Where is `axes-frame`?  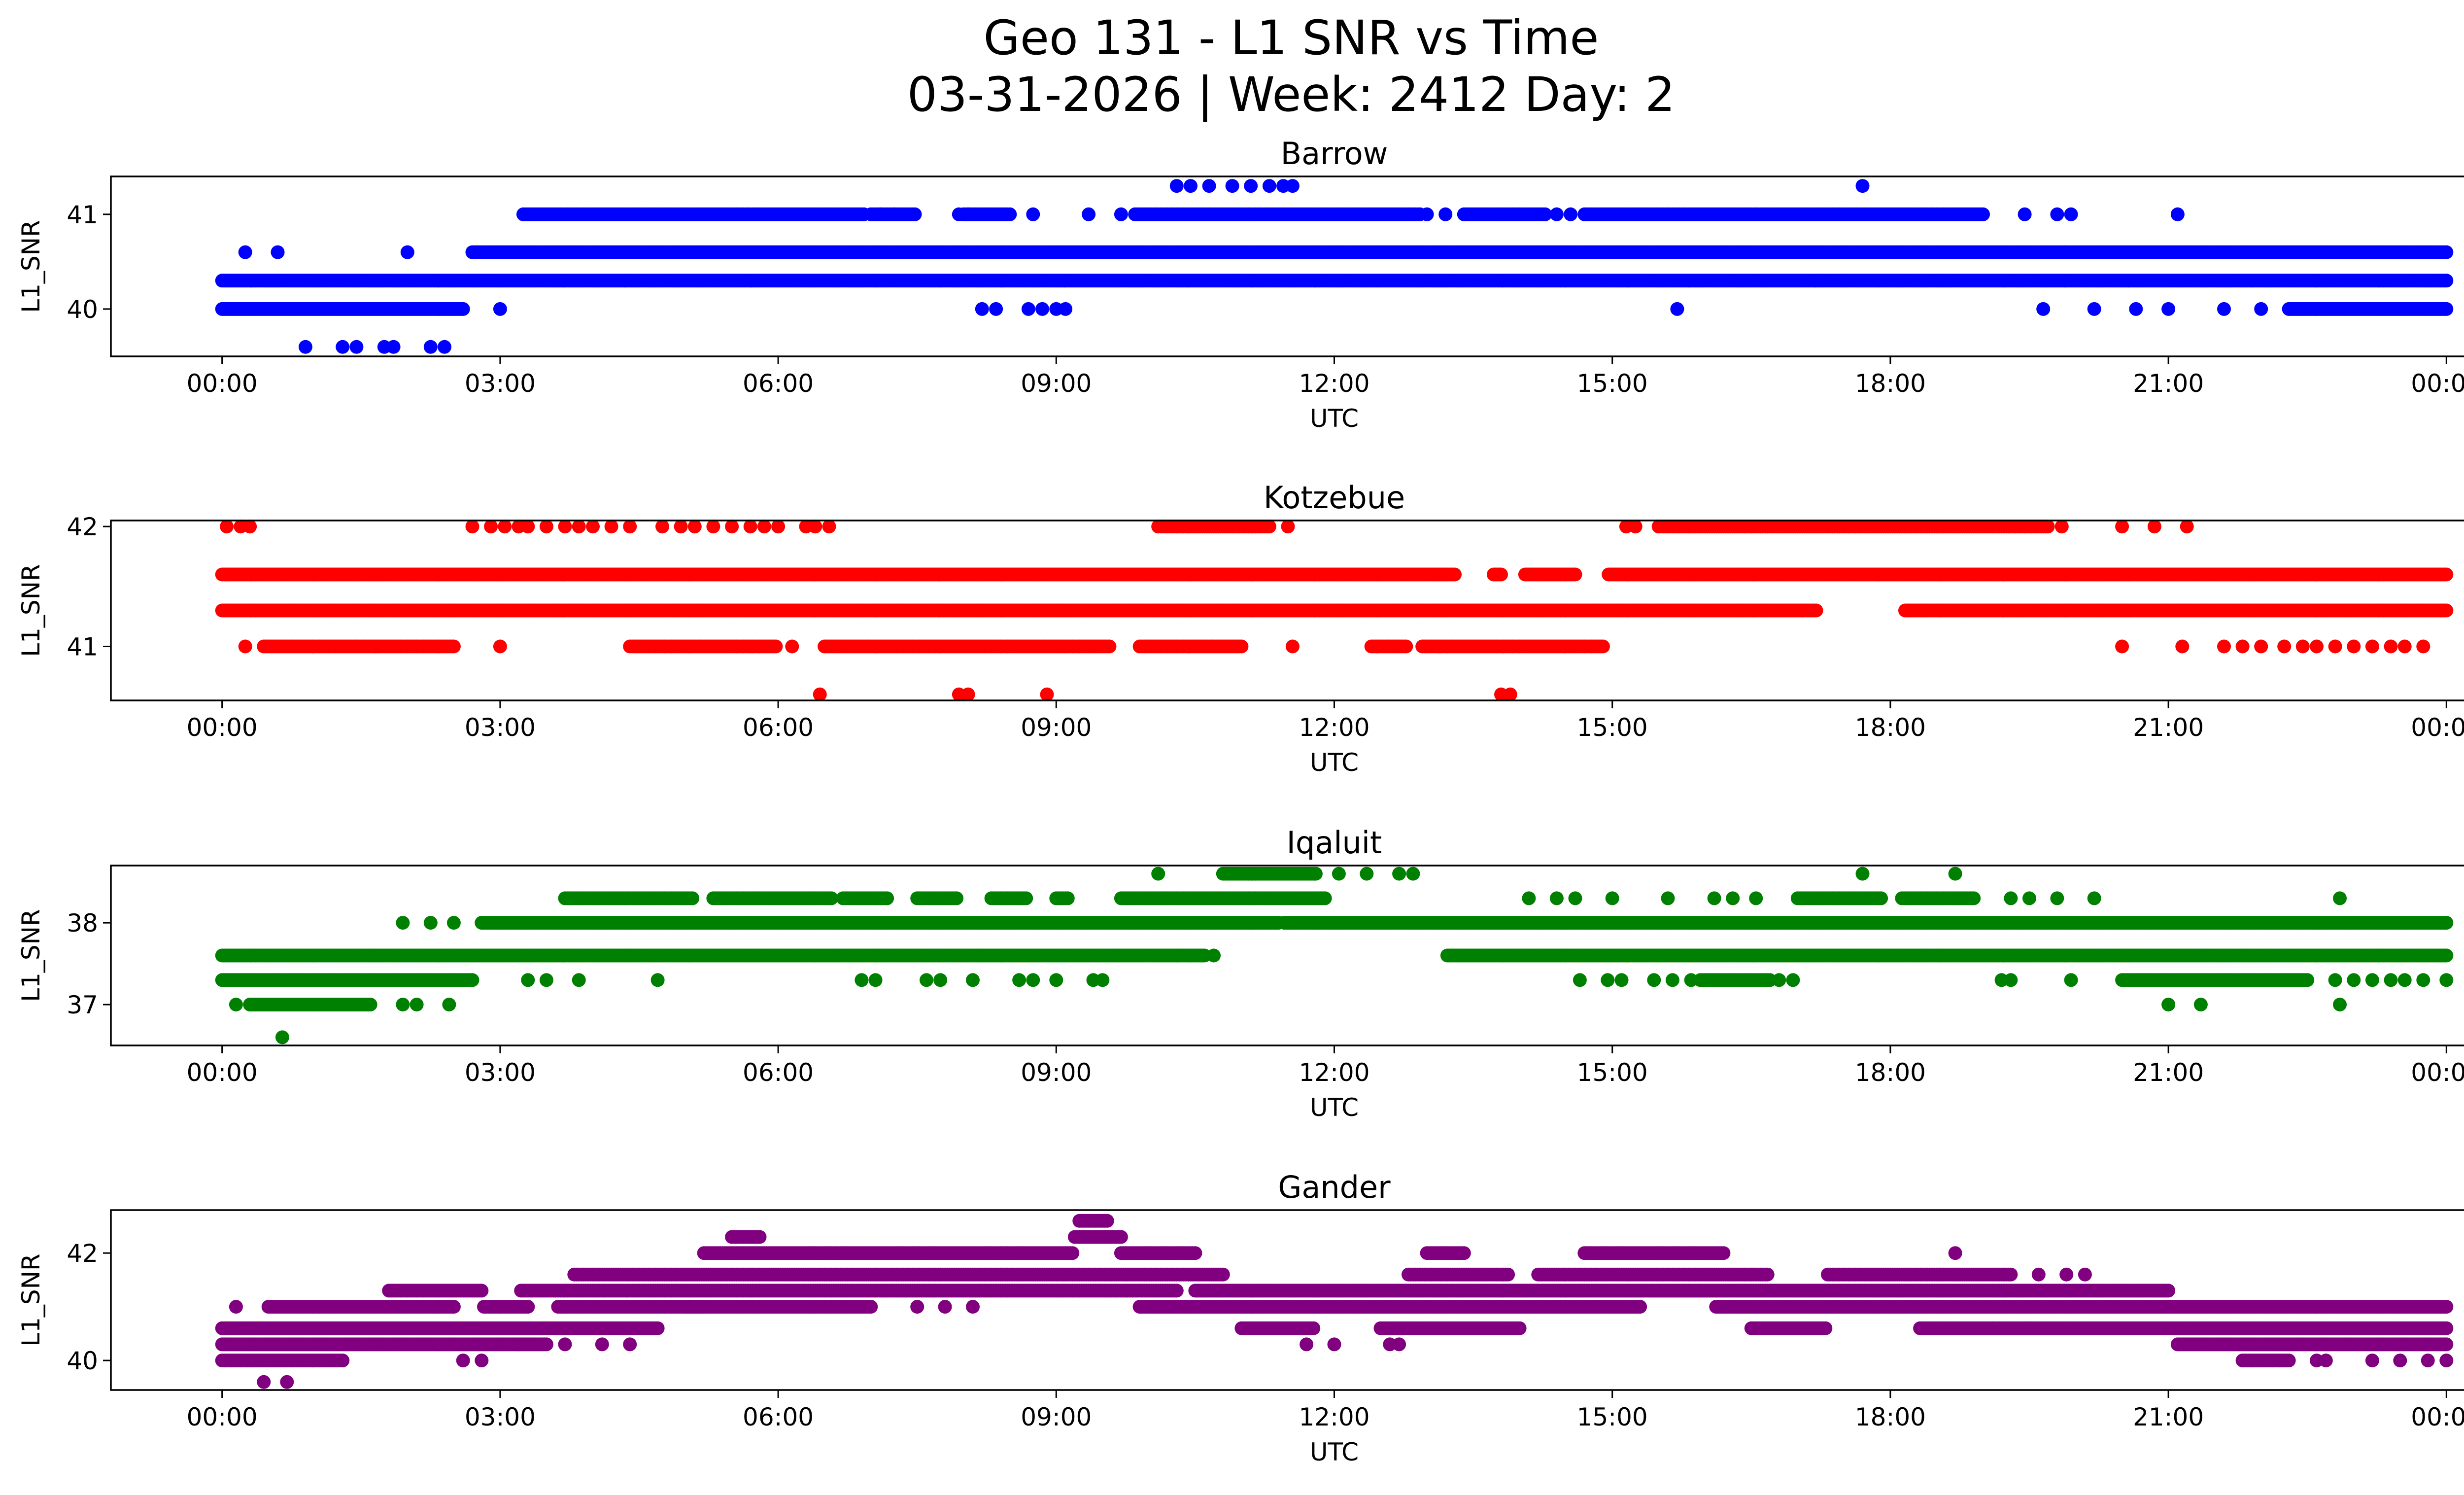 axes-frame is located at coordinates (1287, 266).